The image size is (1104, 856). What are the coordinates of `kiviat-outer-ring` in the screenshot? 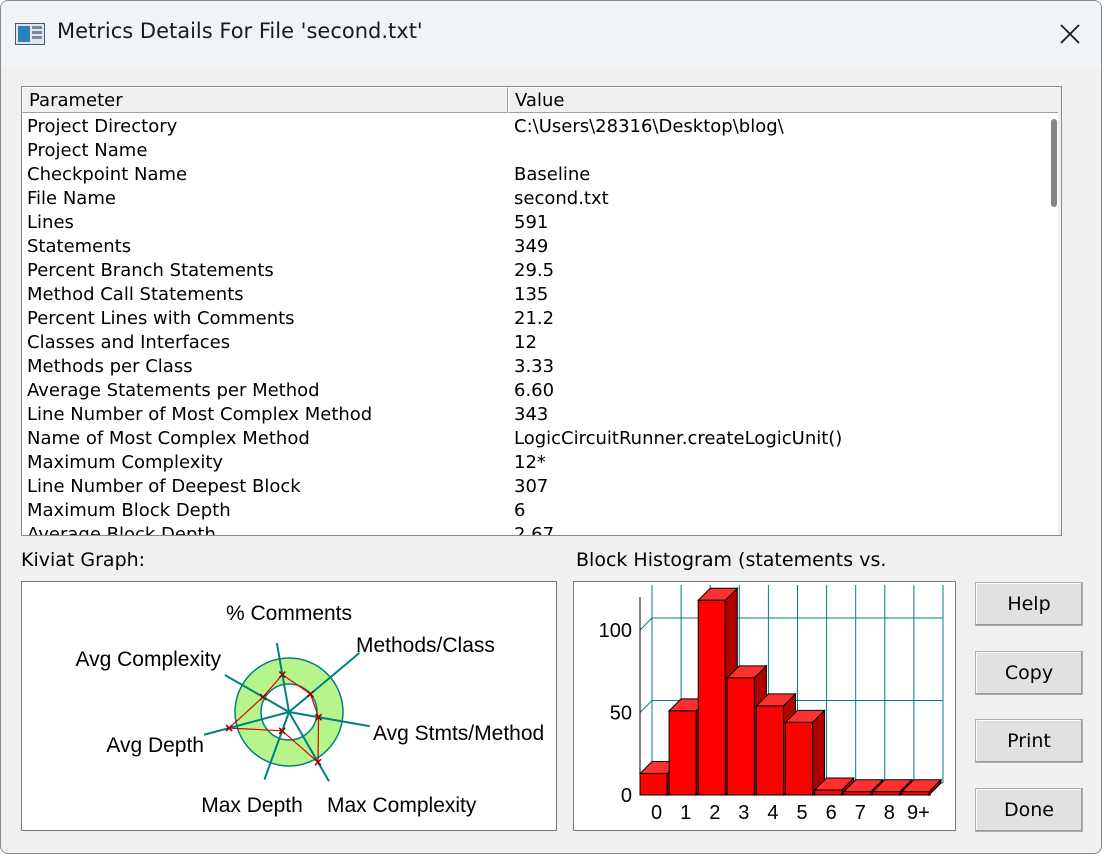 It's located at (289, 712).